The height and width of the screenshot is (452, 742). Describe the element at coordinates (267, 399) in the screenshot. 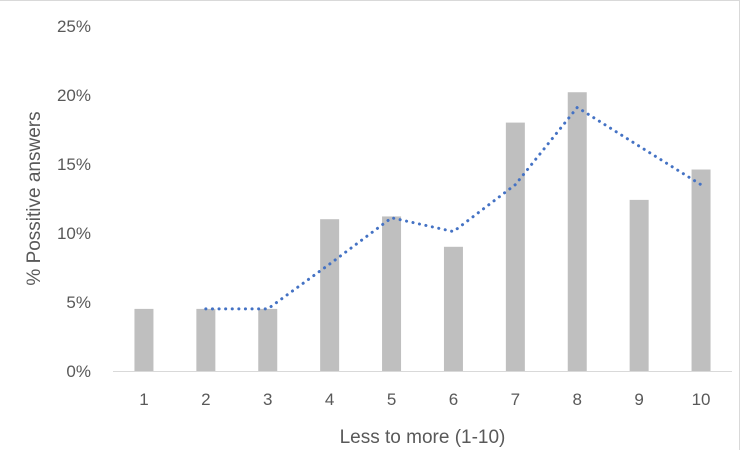

I see `x-tick-label: 3` at that location.